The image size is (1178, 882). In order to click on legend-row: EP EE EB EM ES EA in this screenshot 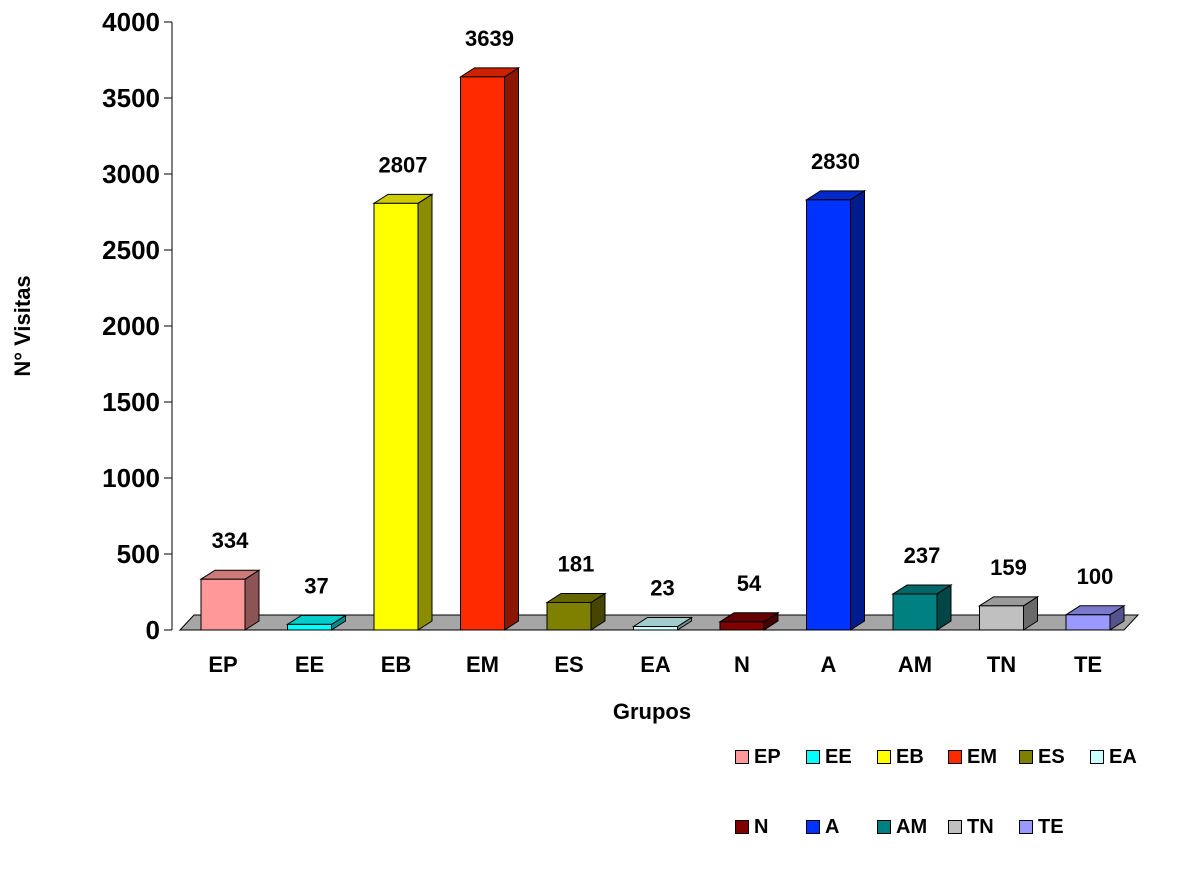, I will do `click(955, 757)`.